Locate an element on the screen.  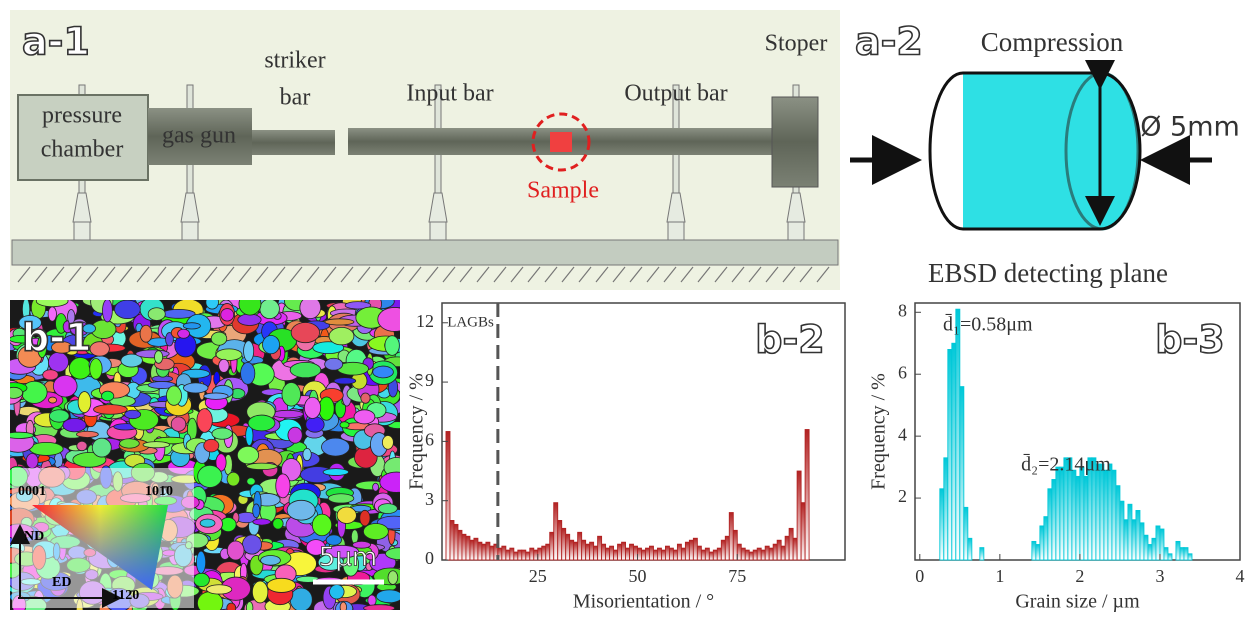
cylinder-outline is located at coordinates (1035, 151).